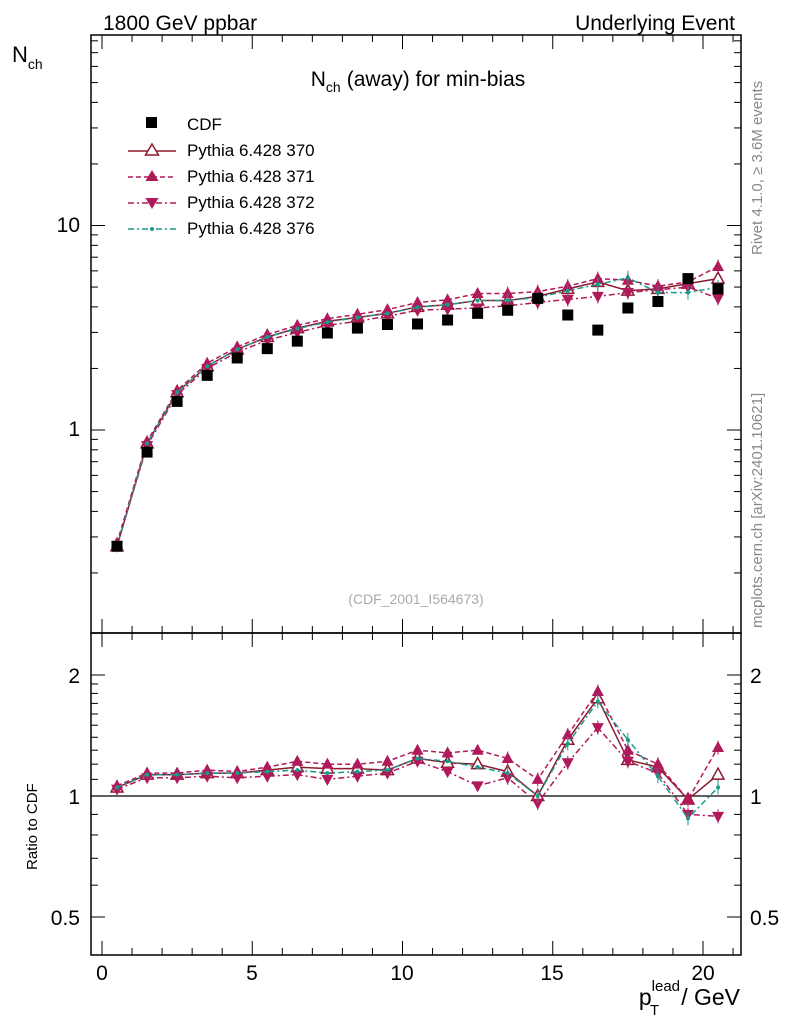 Image resolution: width=786 pixels, height=1024 pixels. Describe the element at coordinates (180, 23) in the screenshot. I see `header-left: 1800 GeV ppbar` at that location.